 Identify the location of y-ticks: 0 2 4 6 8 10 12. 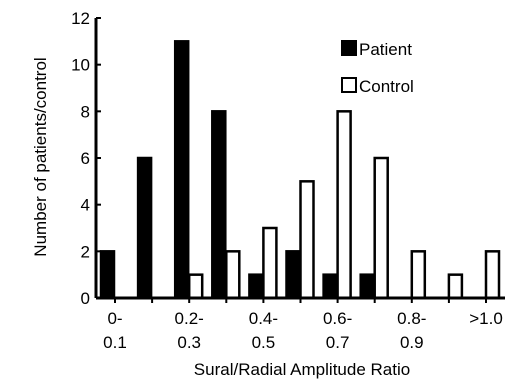
(86, 158).